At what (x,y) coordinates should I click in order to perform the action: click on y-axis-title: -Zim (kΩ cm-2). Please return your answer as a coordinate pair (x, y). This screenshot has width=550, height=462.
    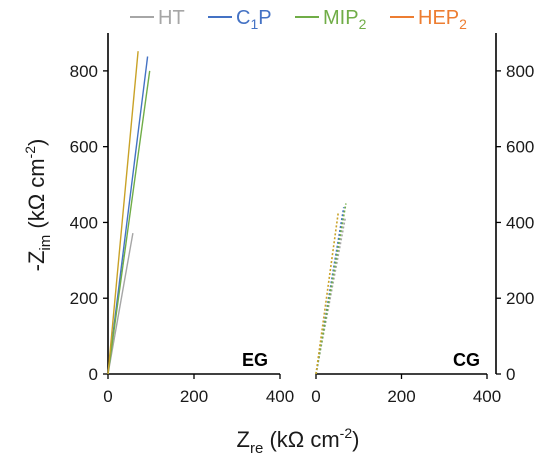
    Looking at the image, I should click on (38, 205).